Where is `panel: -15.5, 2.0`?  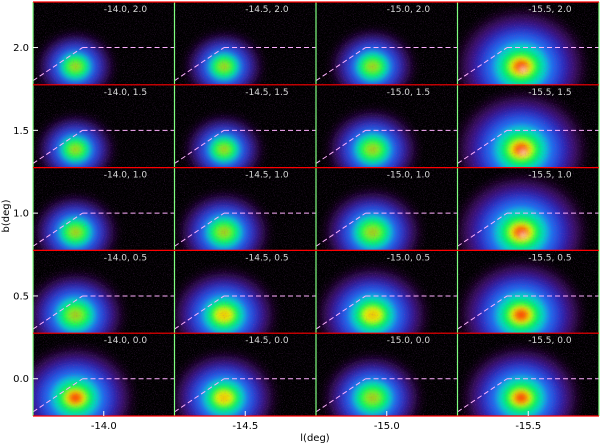 panel: -15.5, 2.0 is located at coordinates (528, 43).